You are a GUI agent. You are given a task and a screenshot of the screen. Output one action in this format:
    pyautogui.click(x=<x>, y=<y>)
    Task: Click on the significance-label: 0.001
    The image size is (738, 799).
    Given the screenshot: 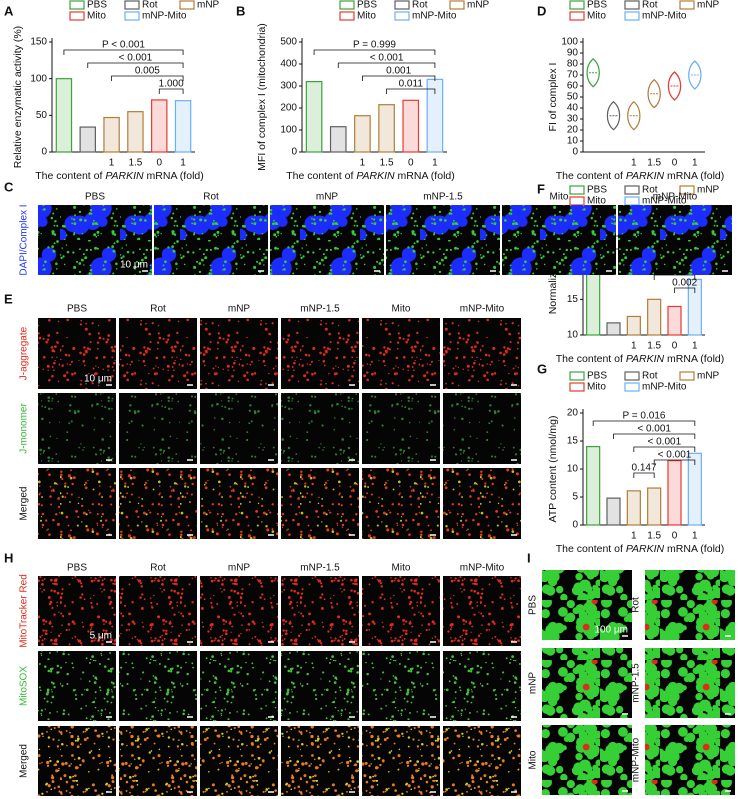 What is the action you would take?
    pyautogui.click(x=398, y=71)
    